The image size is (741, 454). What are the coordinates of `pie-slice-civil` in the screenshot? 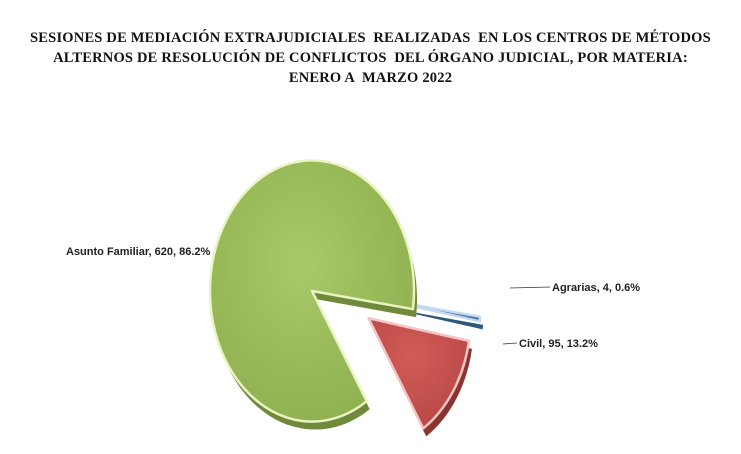 It's located at (419, 373).